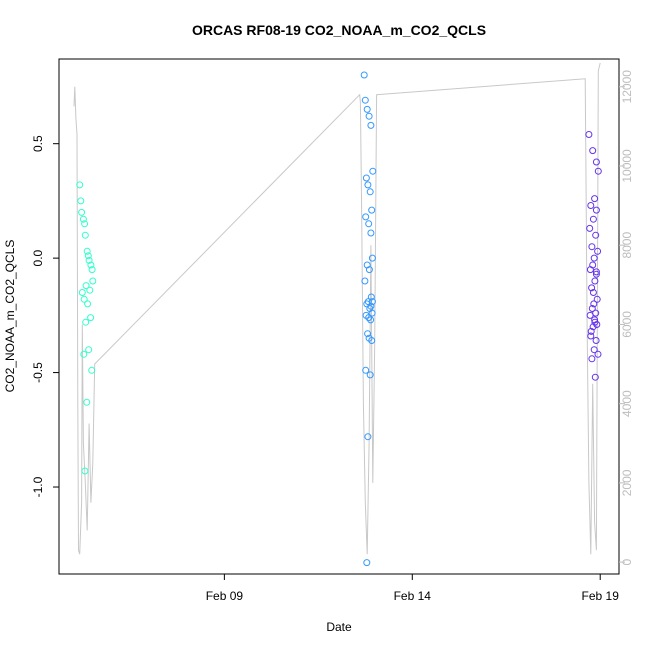  What do you see at coordinates (627, 166) in the screenshot?
I see `y2-tick-label: 10000` at bounding box center [627, 166].